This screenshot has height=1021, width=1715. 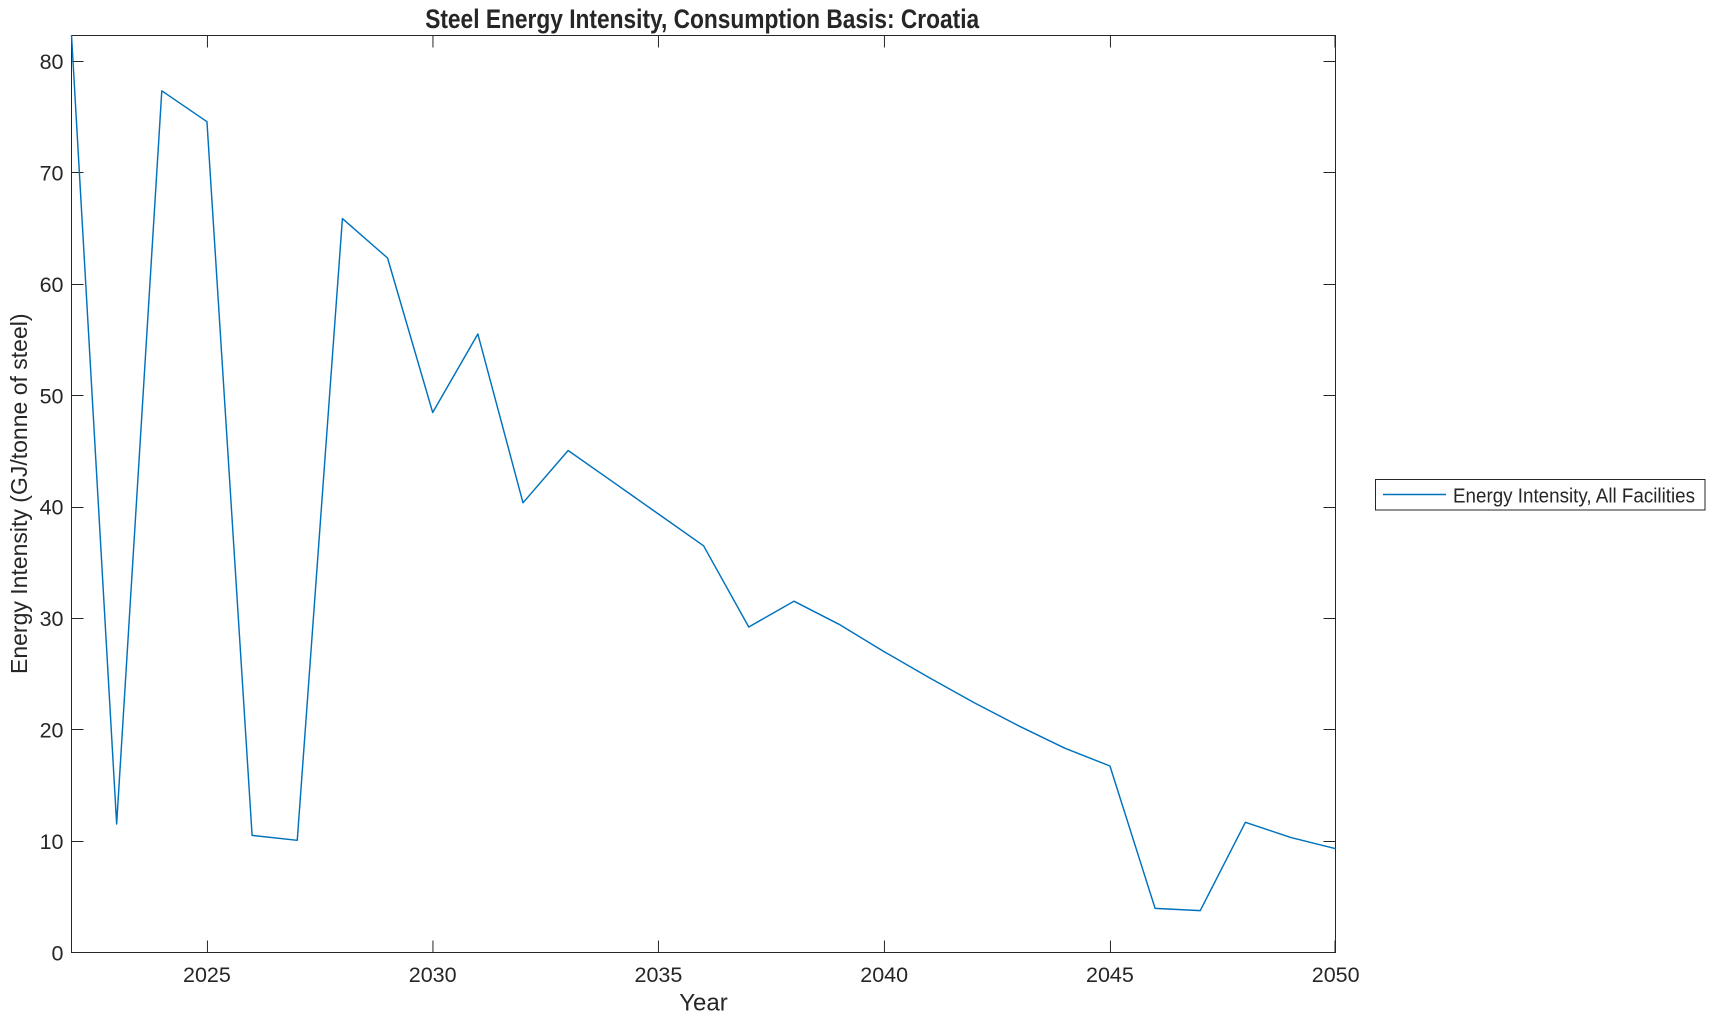 What do you see at coordinates (19, 493) in the screenshot?
I see `svg-text:Energy Intensity (GJ/tonne of: Energy Intensity (GJ/tonne of steel)` at bounding box center [19, 493].